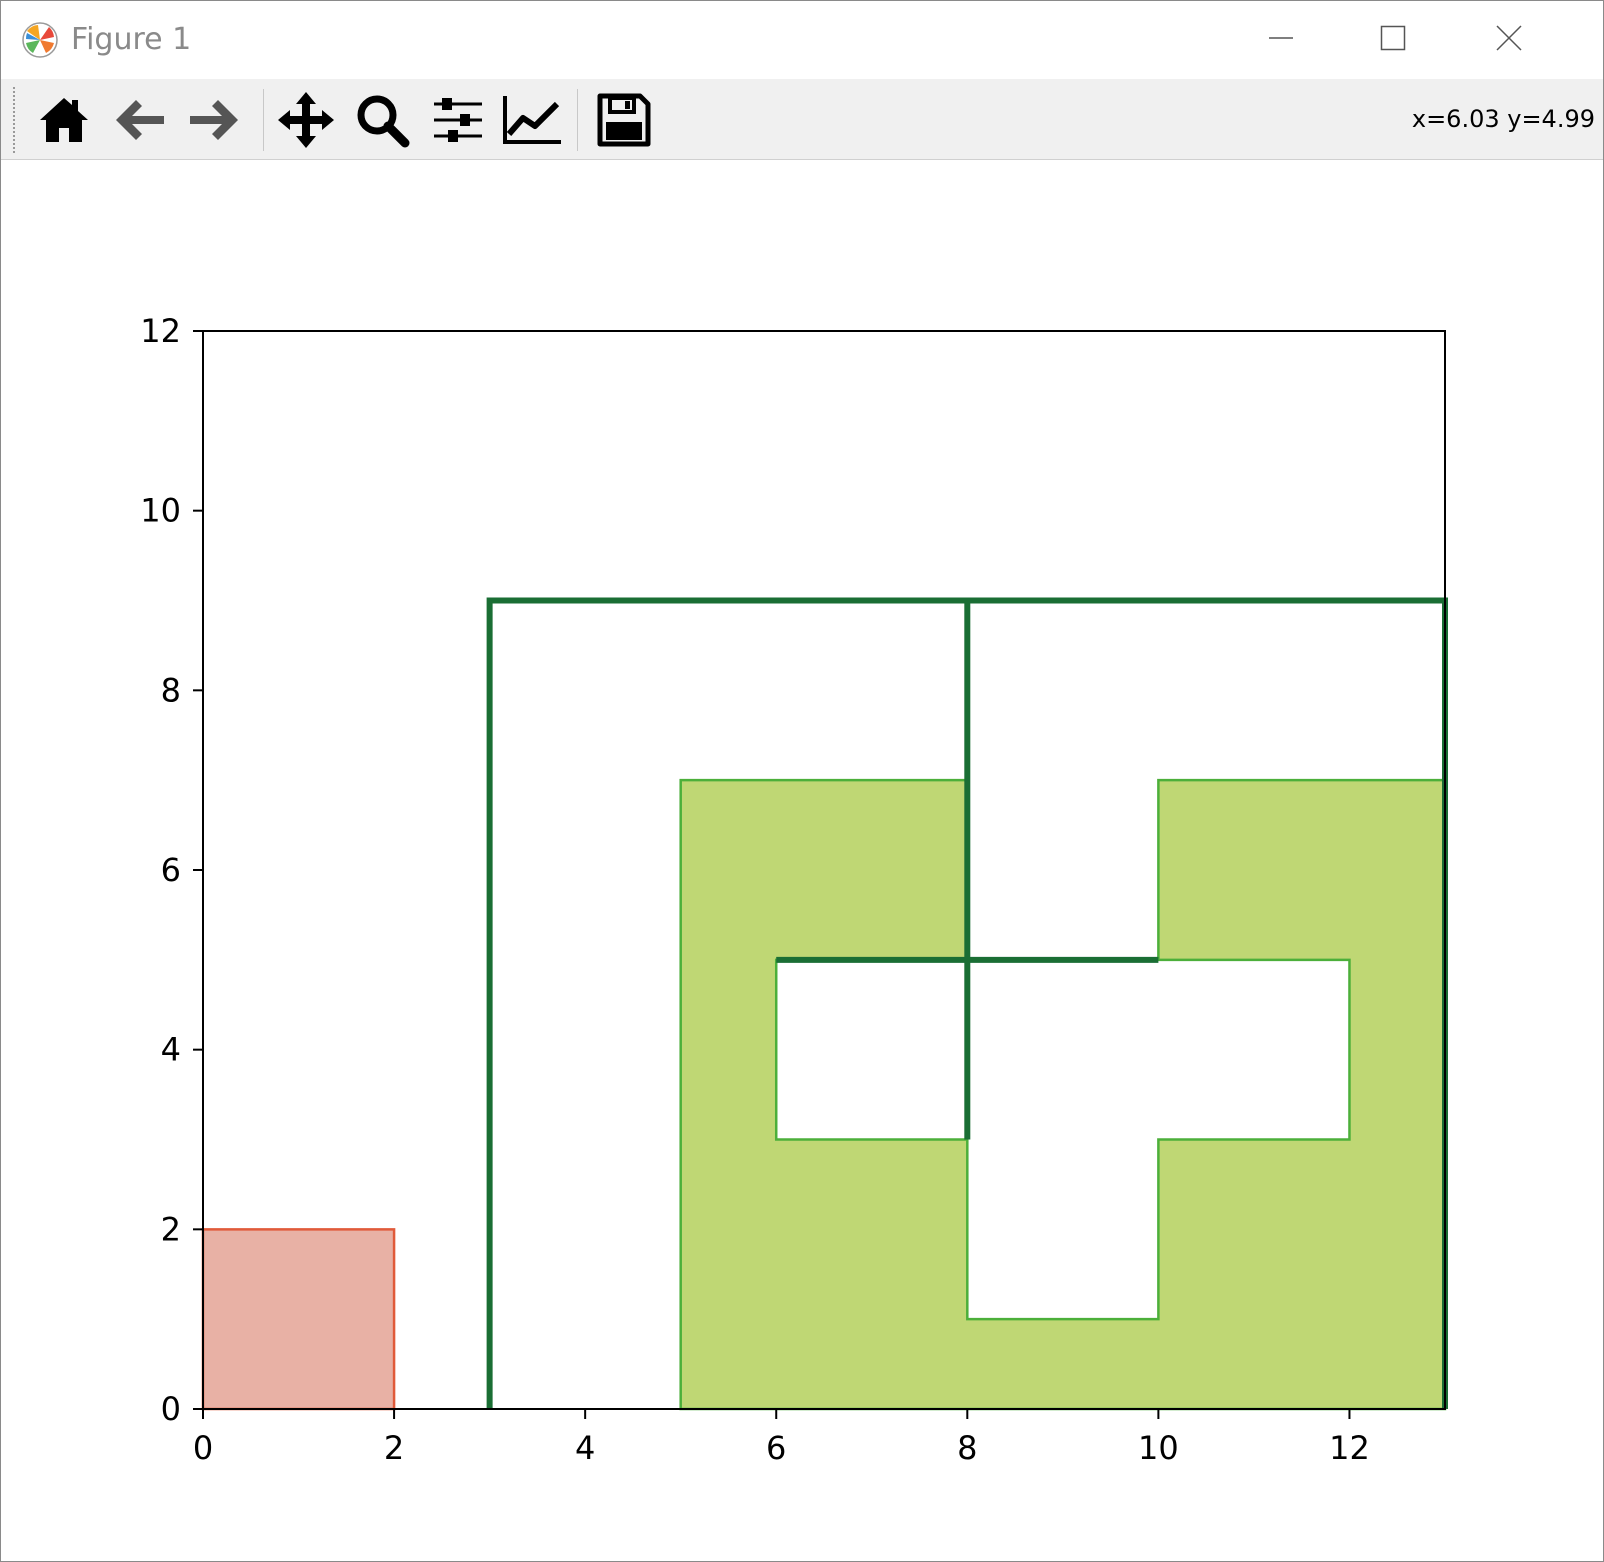 This screenshot has width=1604, height=1562. I want to click on cursor-coordinates: x=6.03 y=4.99, so click(1503, 119).